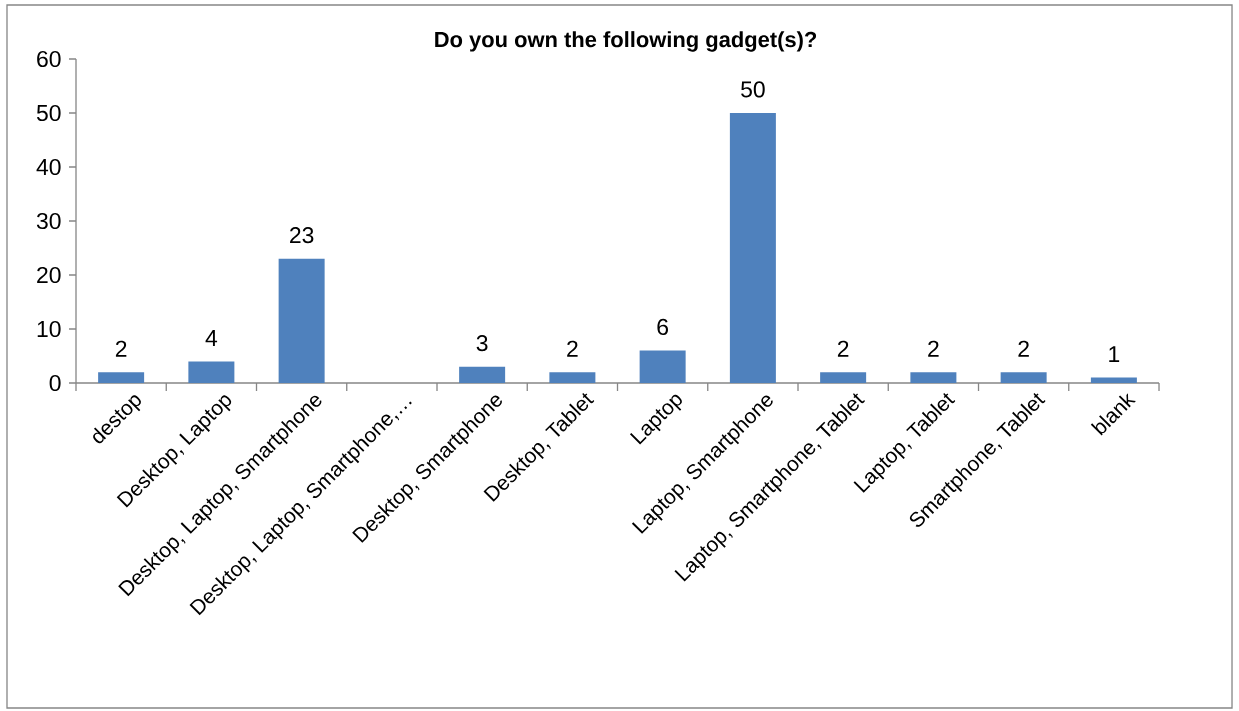  I want to click on data-label: 23, so click(302, 235).